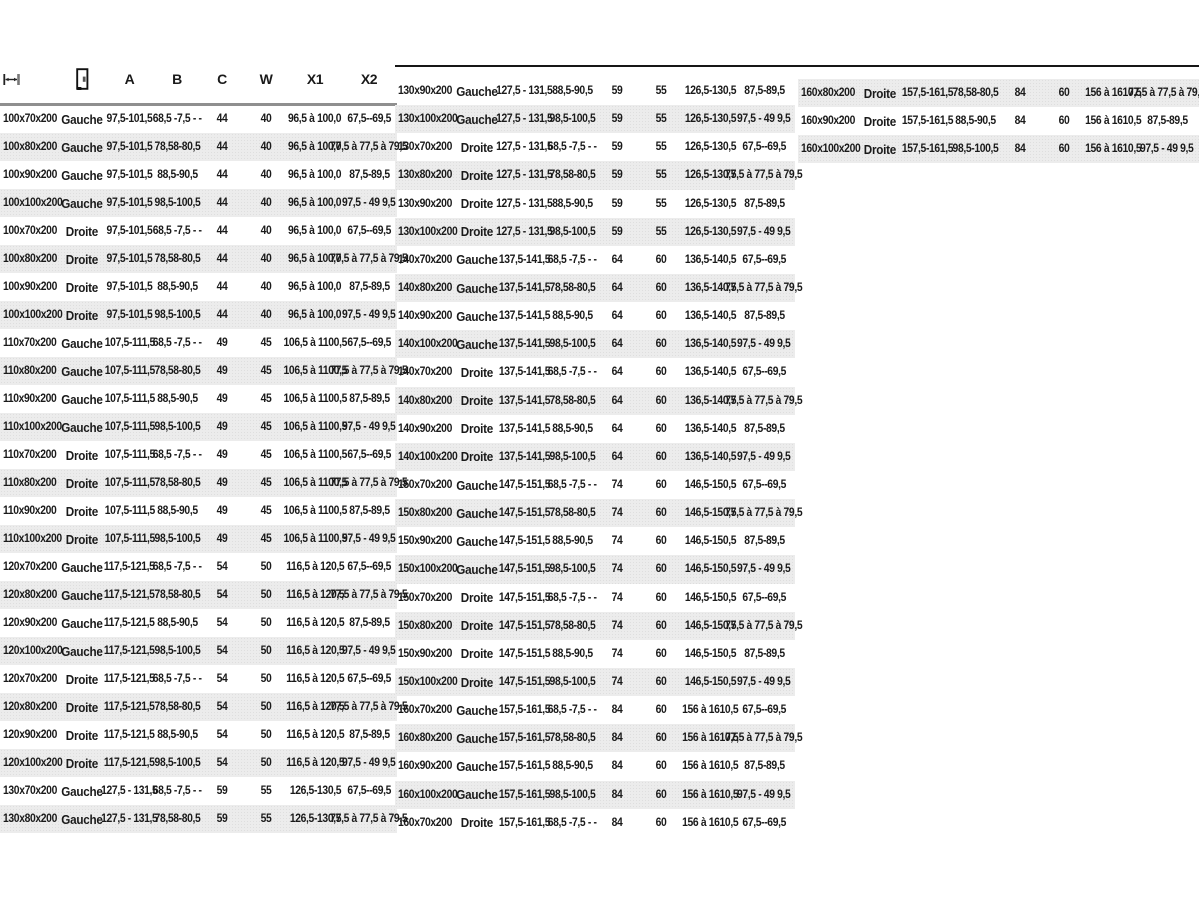 This screenshot has width=1199, height=899. Describe the element at coordinates (30, 175) in the screenshot. I see `size-cell: 100x90x200` at that location.